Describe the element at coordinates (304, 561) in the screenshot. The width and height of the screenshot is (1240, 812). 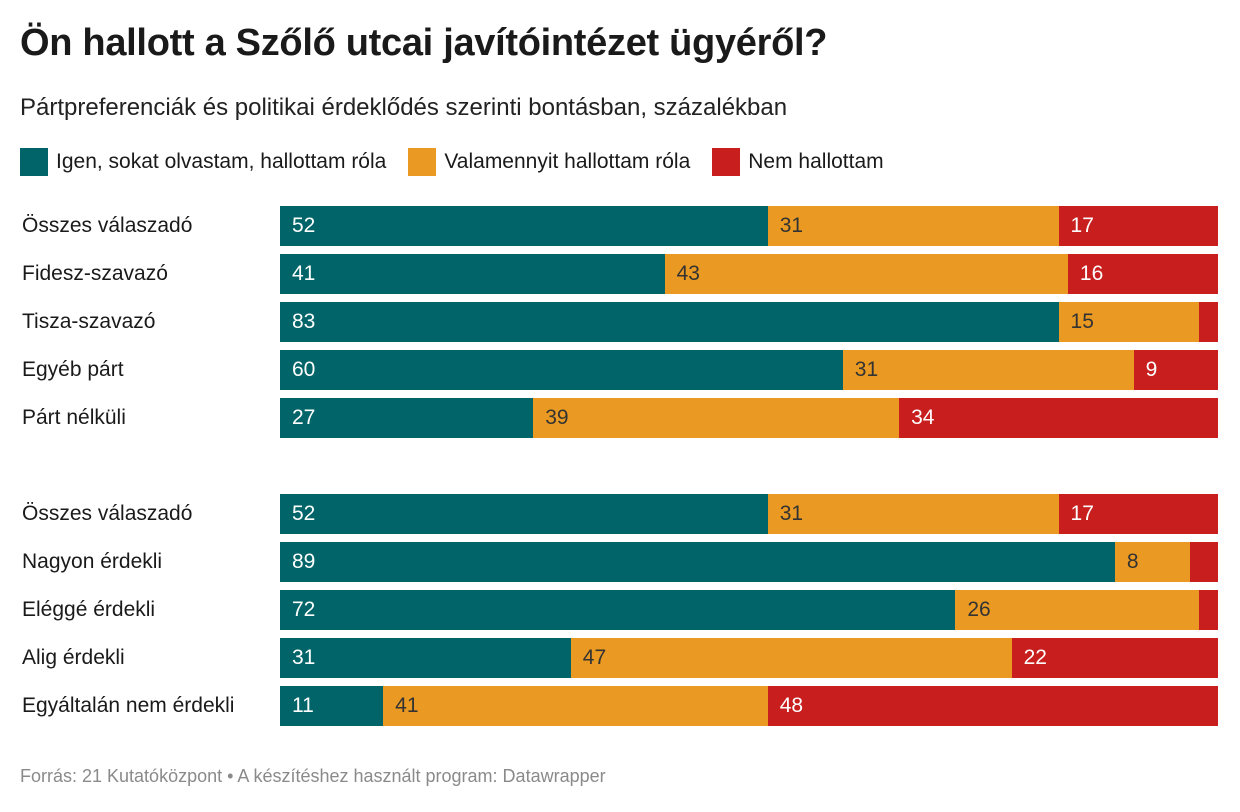
I see `data-label: 89` at that location.